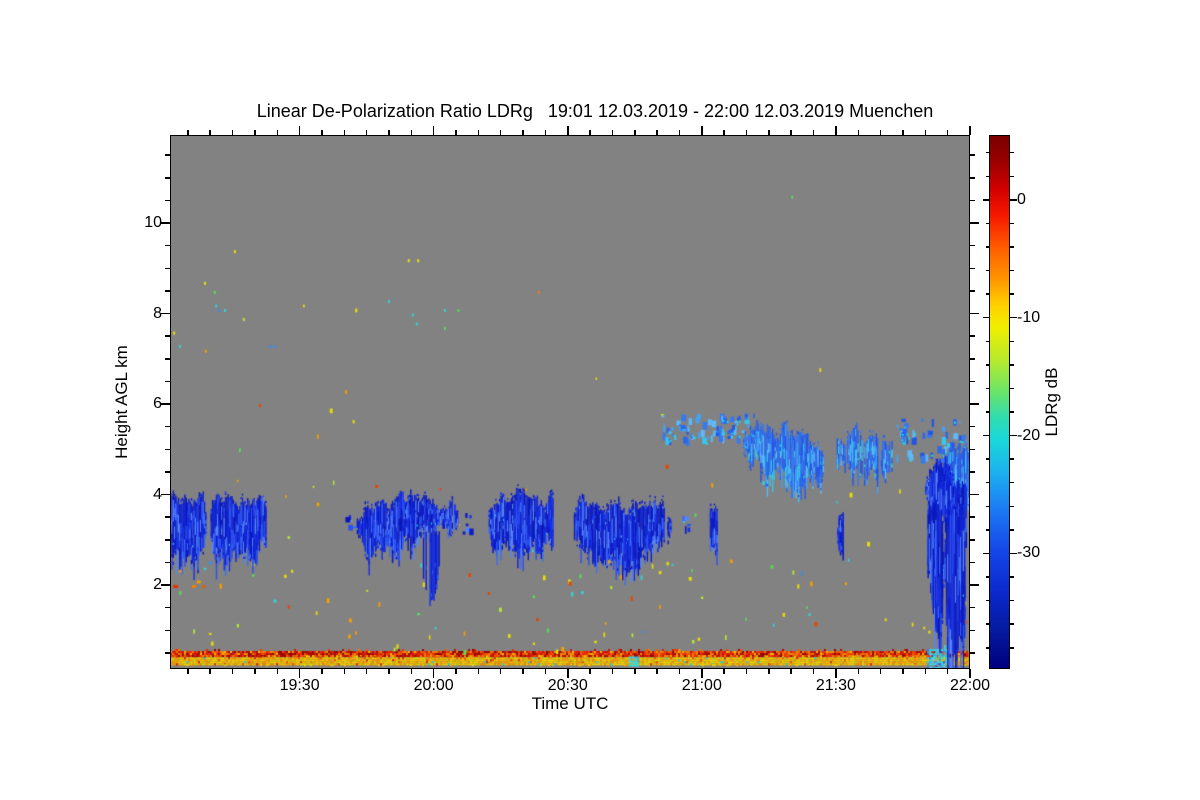 The height and width of the screenshot is (800, 1200). What do you see at coordinates (1021, 199) in the screenshot?
I see `colorbar-tick-label: 0` at bounding box center [1021, 199].